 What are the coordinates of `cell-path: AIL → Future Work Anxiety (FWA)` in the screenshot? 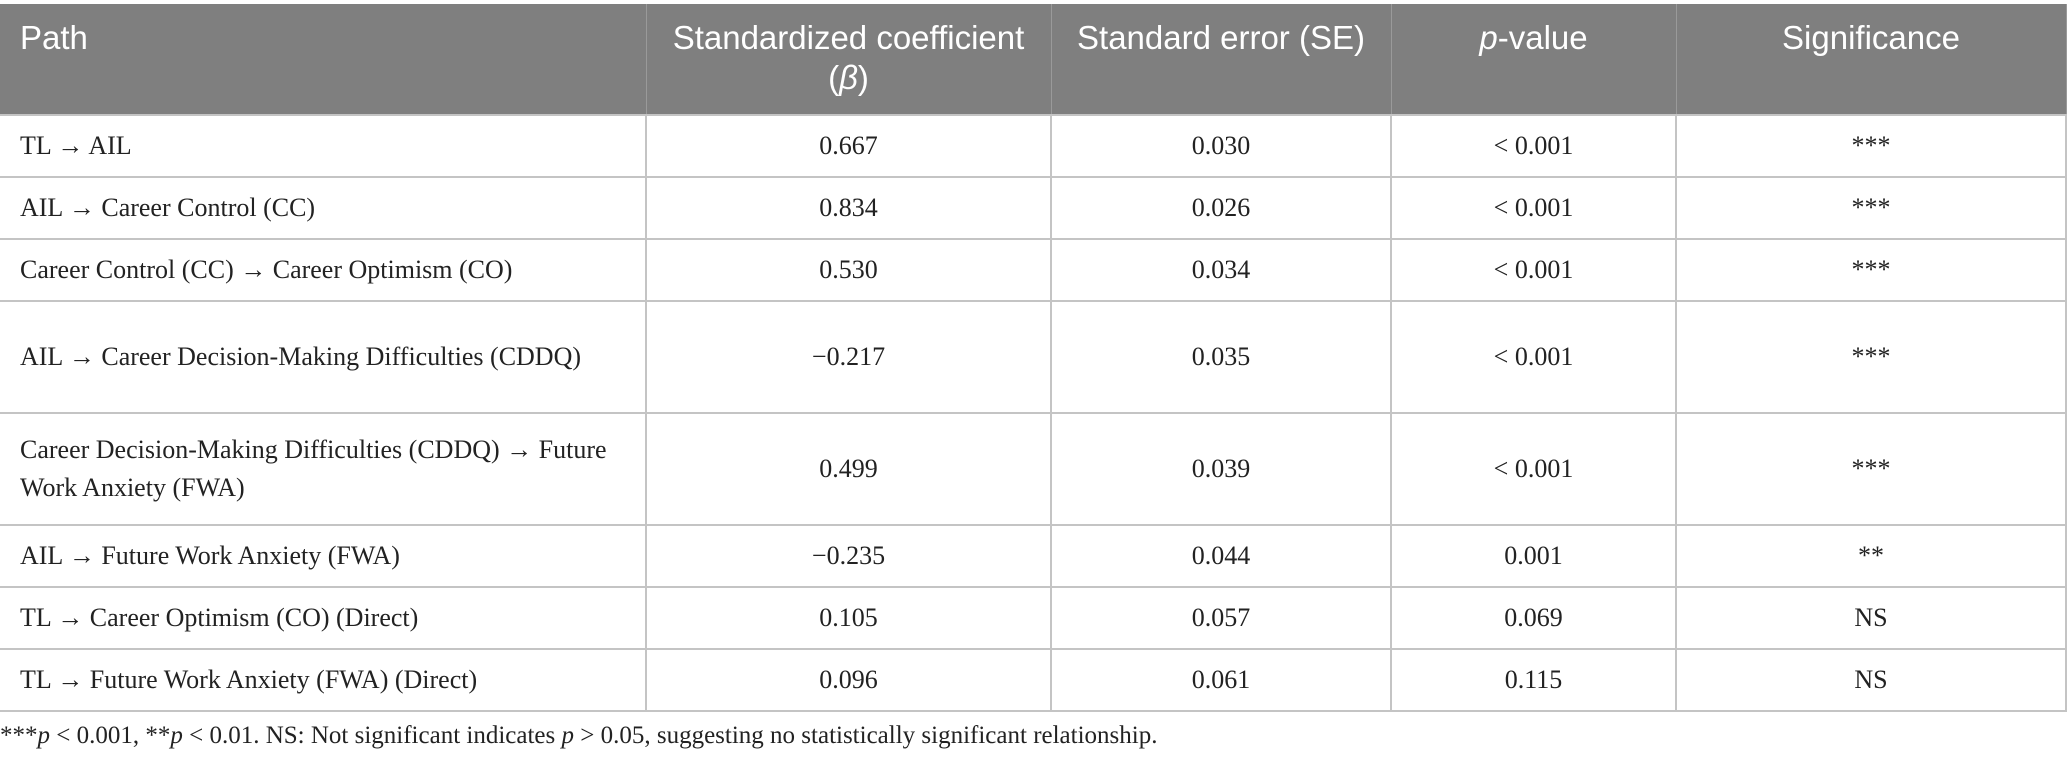 It's located at (323, 556).